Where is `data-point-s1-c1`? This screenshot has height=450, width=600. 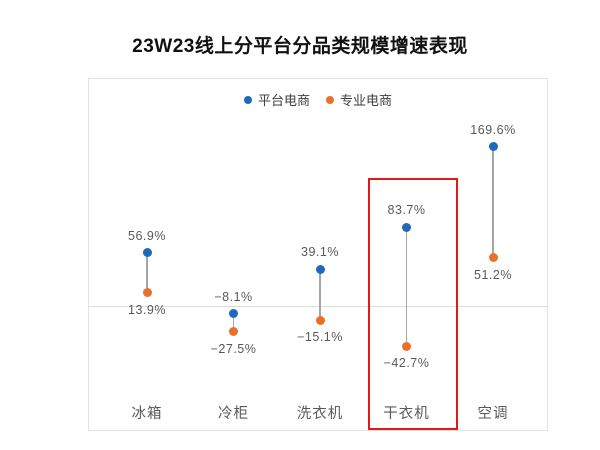
data-point-s1-c1 is located at coordinates (233, 332).